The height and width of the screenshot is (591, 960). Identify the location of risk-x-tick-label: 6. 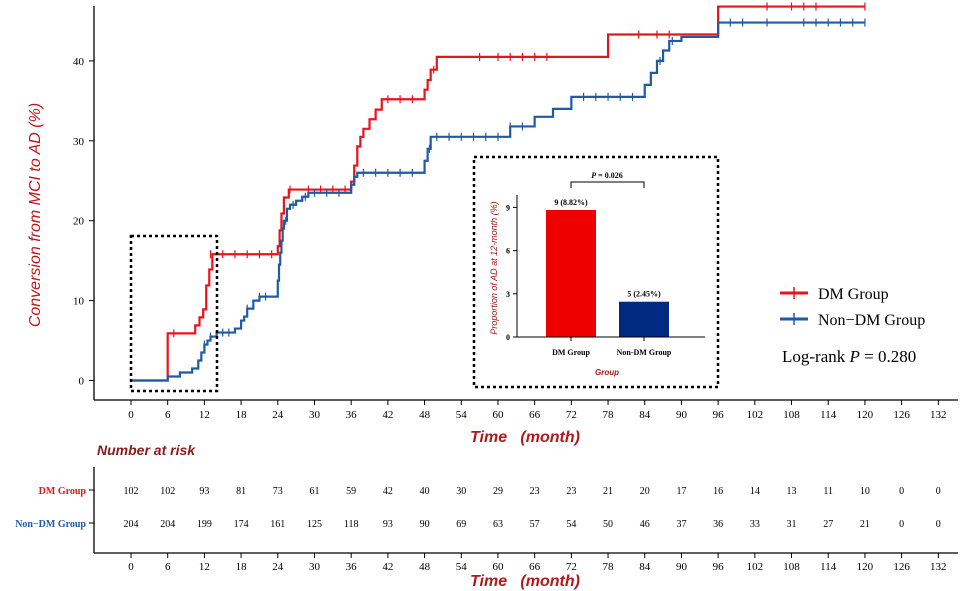
(168, 567).